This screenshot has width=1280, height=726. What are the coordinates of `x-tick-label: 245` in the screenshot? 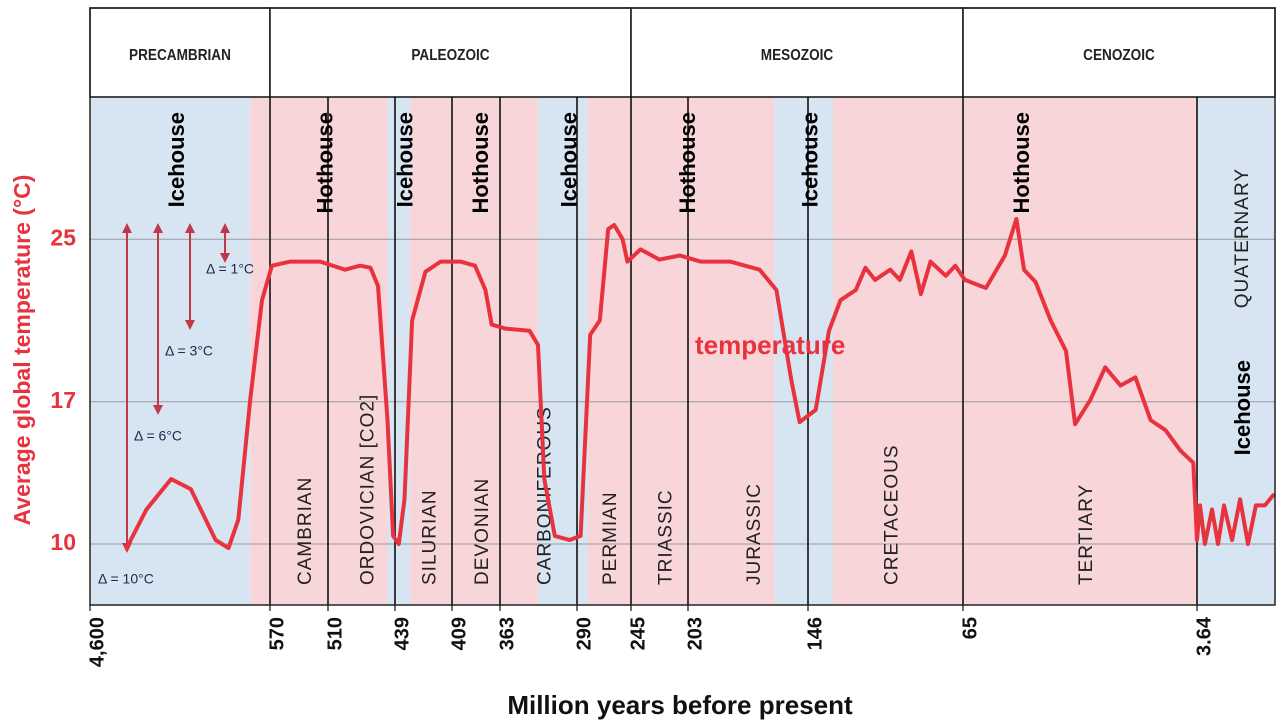 It's located at (638, 633).